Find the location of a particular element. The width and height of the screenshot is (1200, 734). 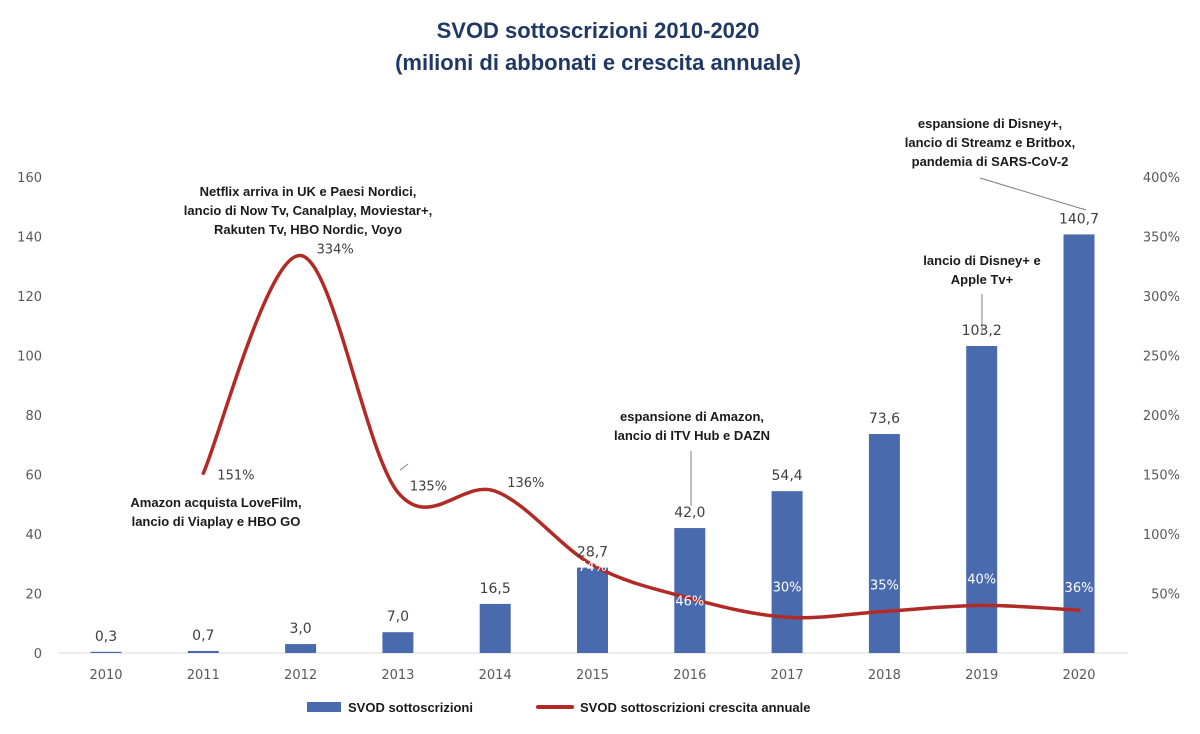

annotation-text: espansione di Amazon, is located at coordinates (692, 416).